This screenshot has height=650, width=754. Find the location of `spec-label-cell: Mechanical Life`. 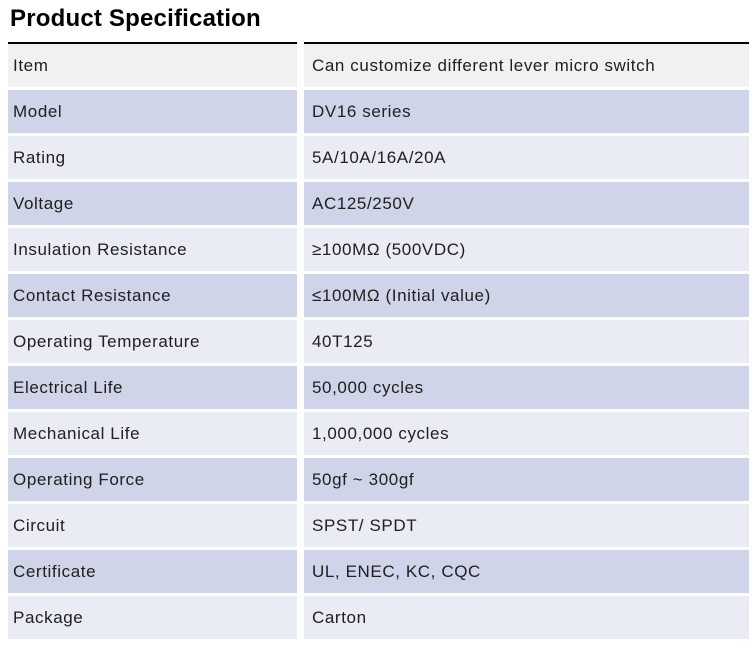

spec-label-cell: Mechanical Life is located at coordinates (152, 433).